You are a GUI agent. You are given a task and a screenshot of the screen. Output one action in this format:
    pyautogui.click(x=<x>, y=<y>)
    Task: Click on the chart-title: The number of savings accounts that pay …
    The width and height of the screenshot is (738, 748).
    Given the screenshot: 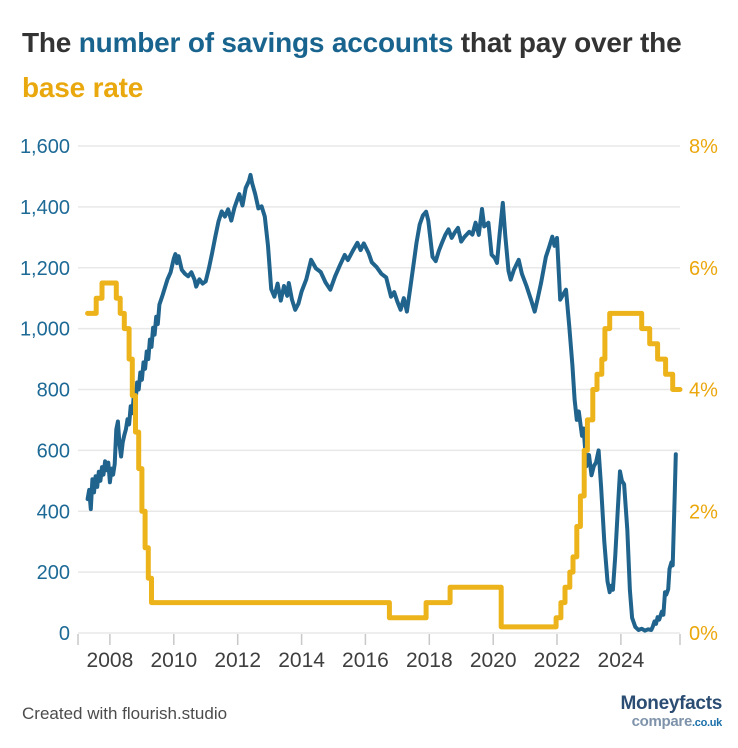 What is the action you would take?
    pyautogui.click(x=352, y=65)
    